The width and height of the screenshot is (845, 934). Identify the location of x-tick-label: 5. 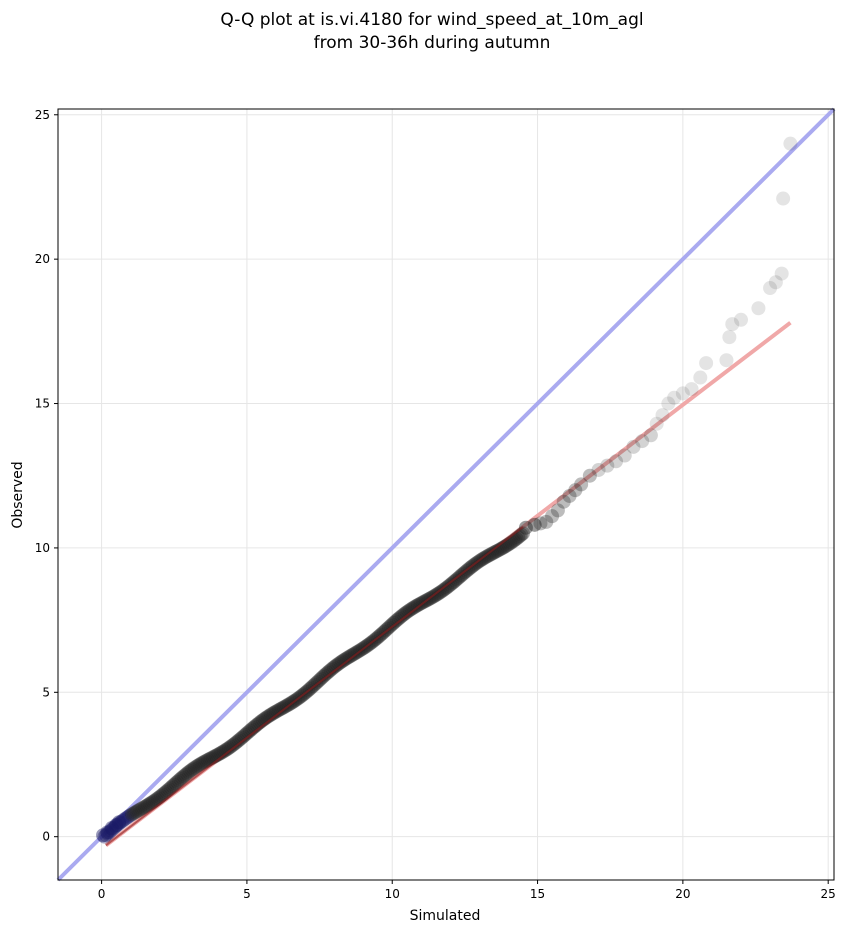
(247, 894).